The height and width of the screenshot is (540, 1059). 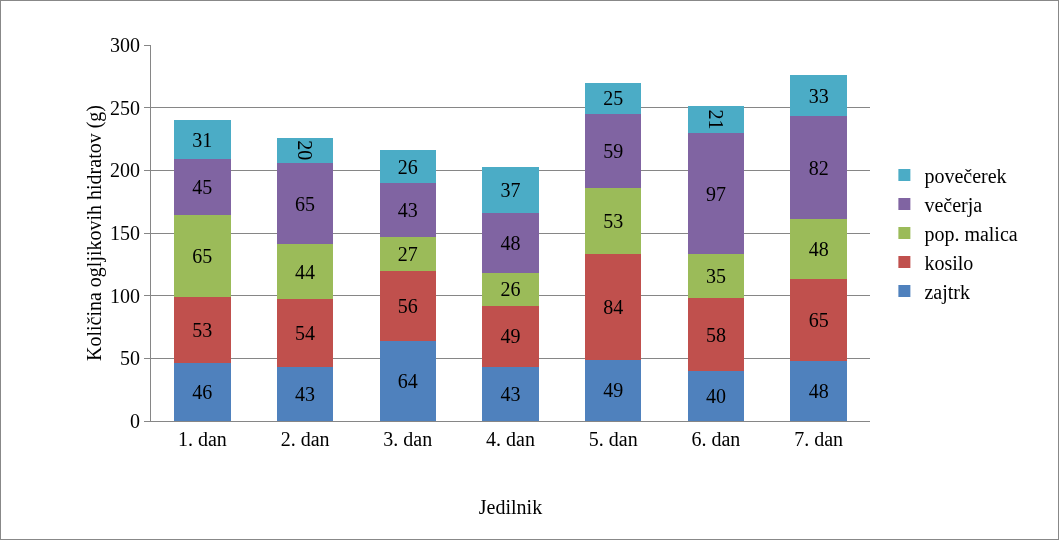 What do you see at coordinates (94, 233) in the screenshot?
I see `y-axis-title: Količina ogljikovih hidratov (g)` at bounding box center [94, 233].